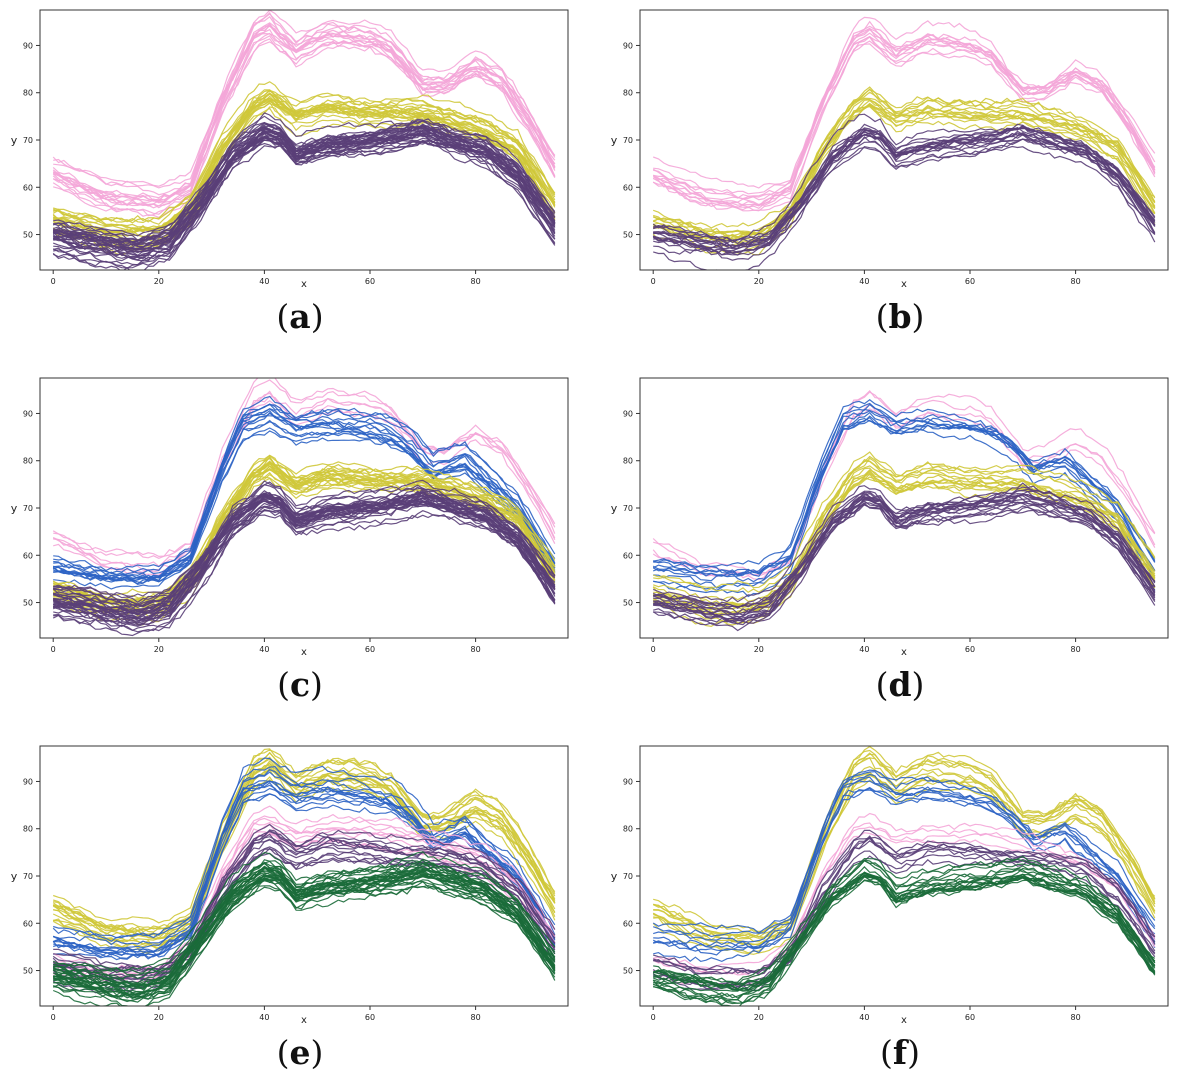  I want to click on x-axis-label: x, so click(304, 1020).